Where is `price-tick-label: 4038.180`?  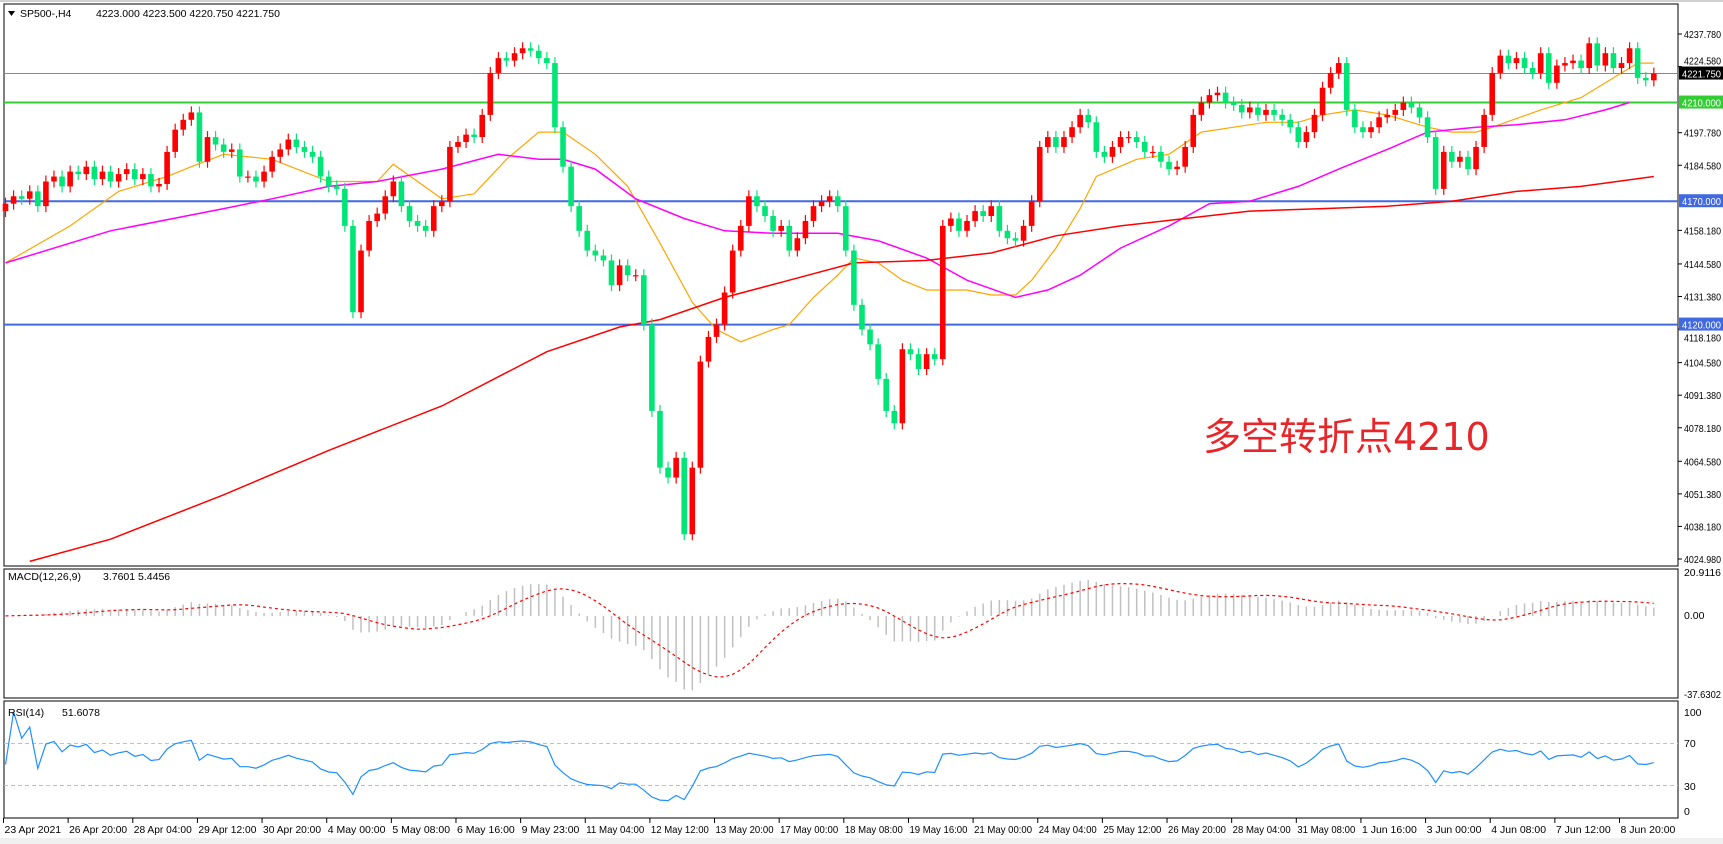 price-tick-label: 4038.180 is located at coordinates (1702, 527).